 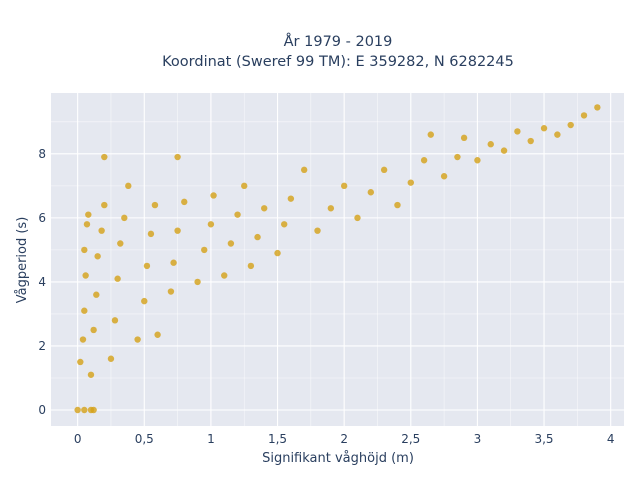 What do you see at coordinates (78, 439) in the screenshot?
I see `x-tick-label: 0` at bounding box center [78, 439].